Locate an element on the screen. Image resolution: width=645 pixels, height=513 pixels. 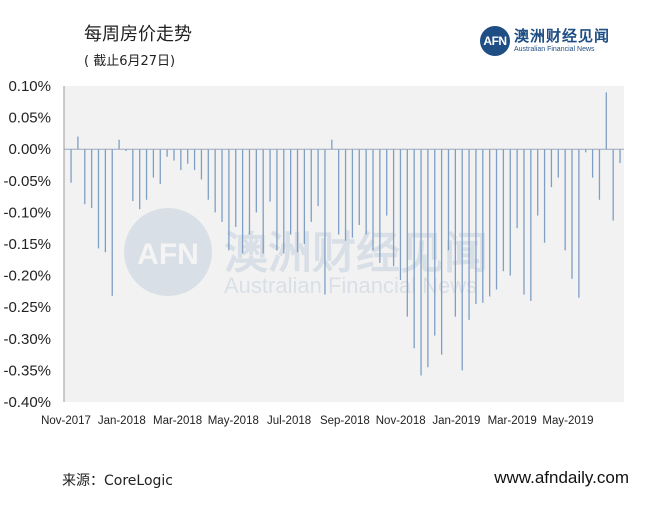
x-tick-label: Sep-2018 is located at coordinates (345, 421).